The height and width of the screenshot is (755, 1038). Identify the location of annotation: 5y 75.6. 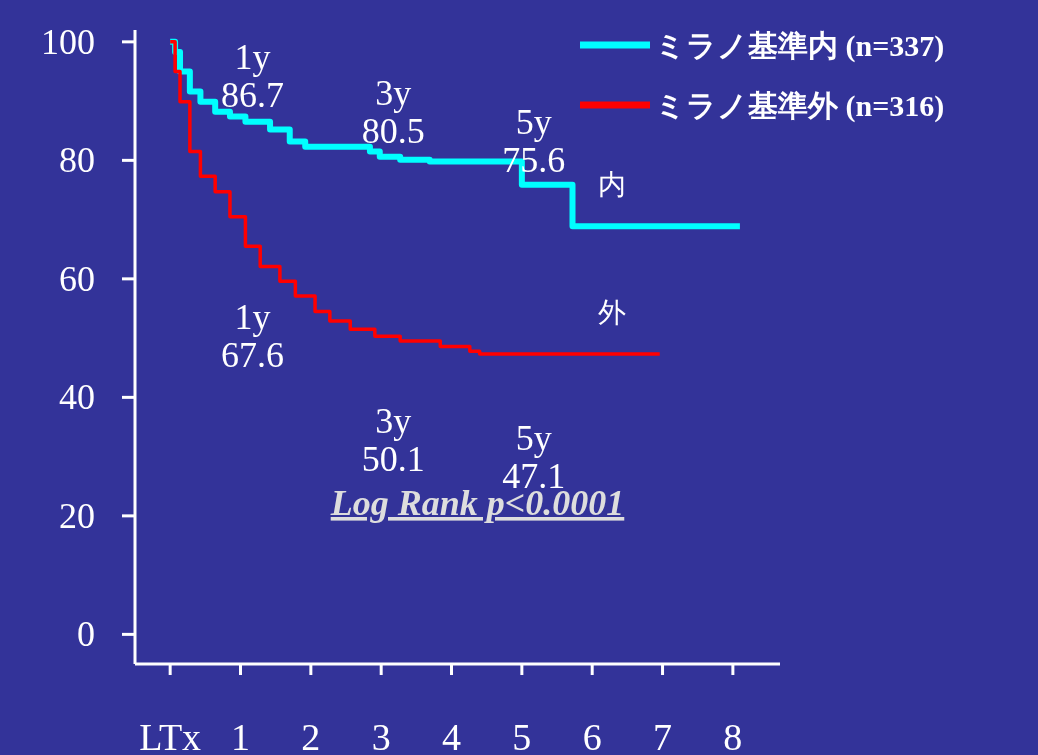
(534, 141).